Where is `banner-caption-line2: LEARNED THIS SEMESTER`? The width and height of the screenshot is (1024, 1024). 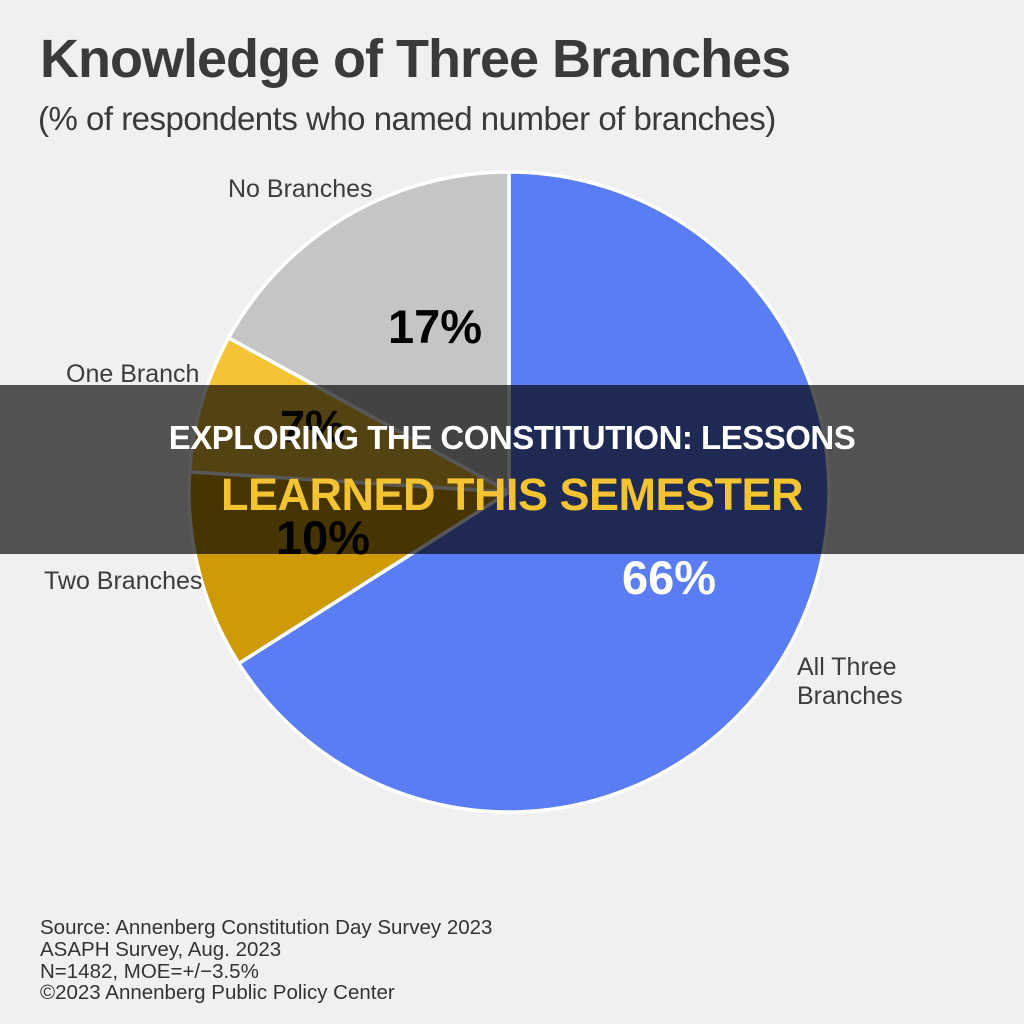
banner-caption-line2: LEARNED THIS SEMESTER is located at coordinates (512, 494).